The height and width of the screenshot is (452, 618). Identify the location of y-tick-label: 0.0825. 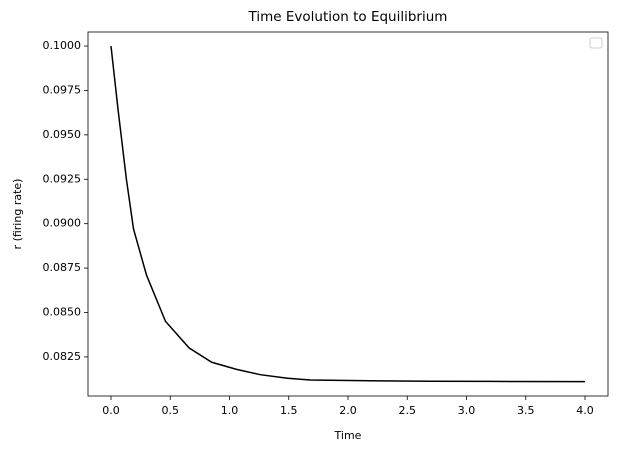
(62, 356).